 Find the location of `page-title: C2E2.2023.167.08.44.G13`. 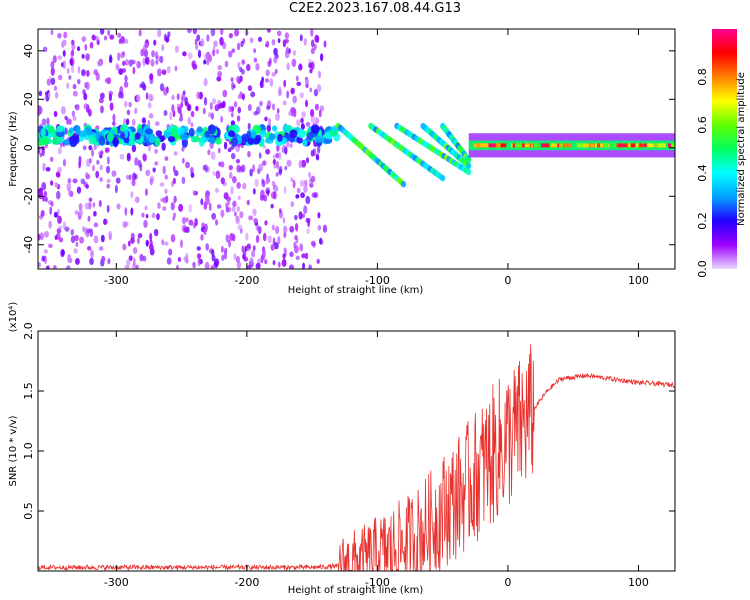

page-title: C2E2.2023.167.08.44.G13 is located at coordinates (375, 8).